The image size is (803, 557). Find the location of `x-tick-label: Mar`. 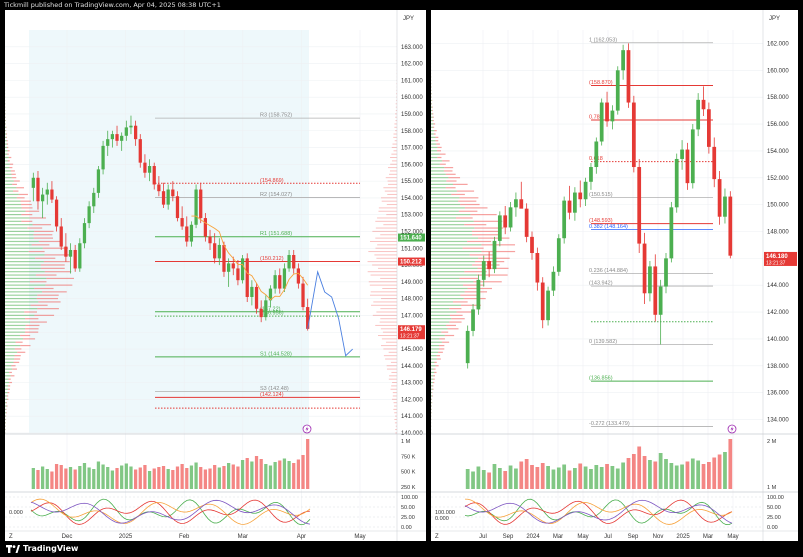

x-tick-label: Mar is located at coordinates (243, 537).